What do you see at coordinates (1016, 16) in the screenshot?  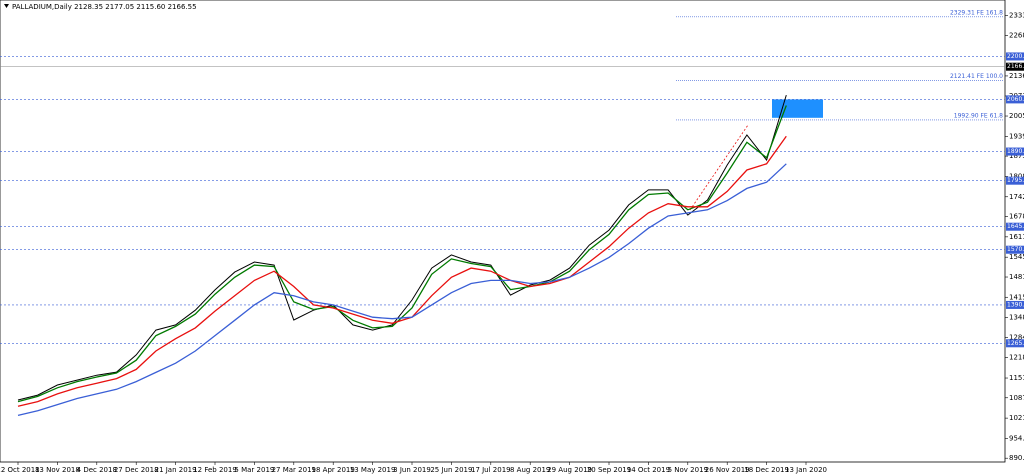 I see `y-tick-label: 2333.45` at bounding box center [1016, 16].